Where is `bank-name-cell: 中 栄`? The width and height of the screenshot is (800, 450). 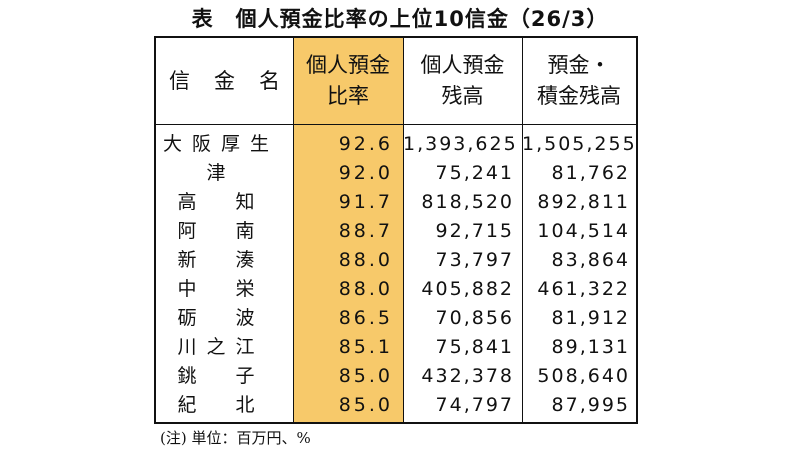
bank-name-cell: 中 栄 is located at coordinates (221, 289).